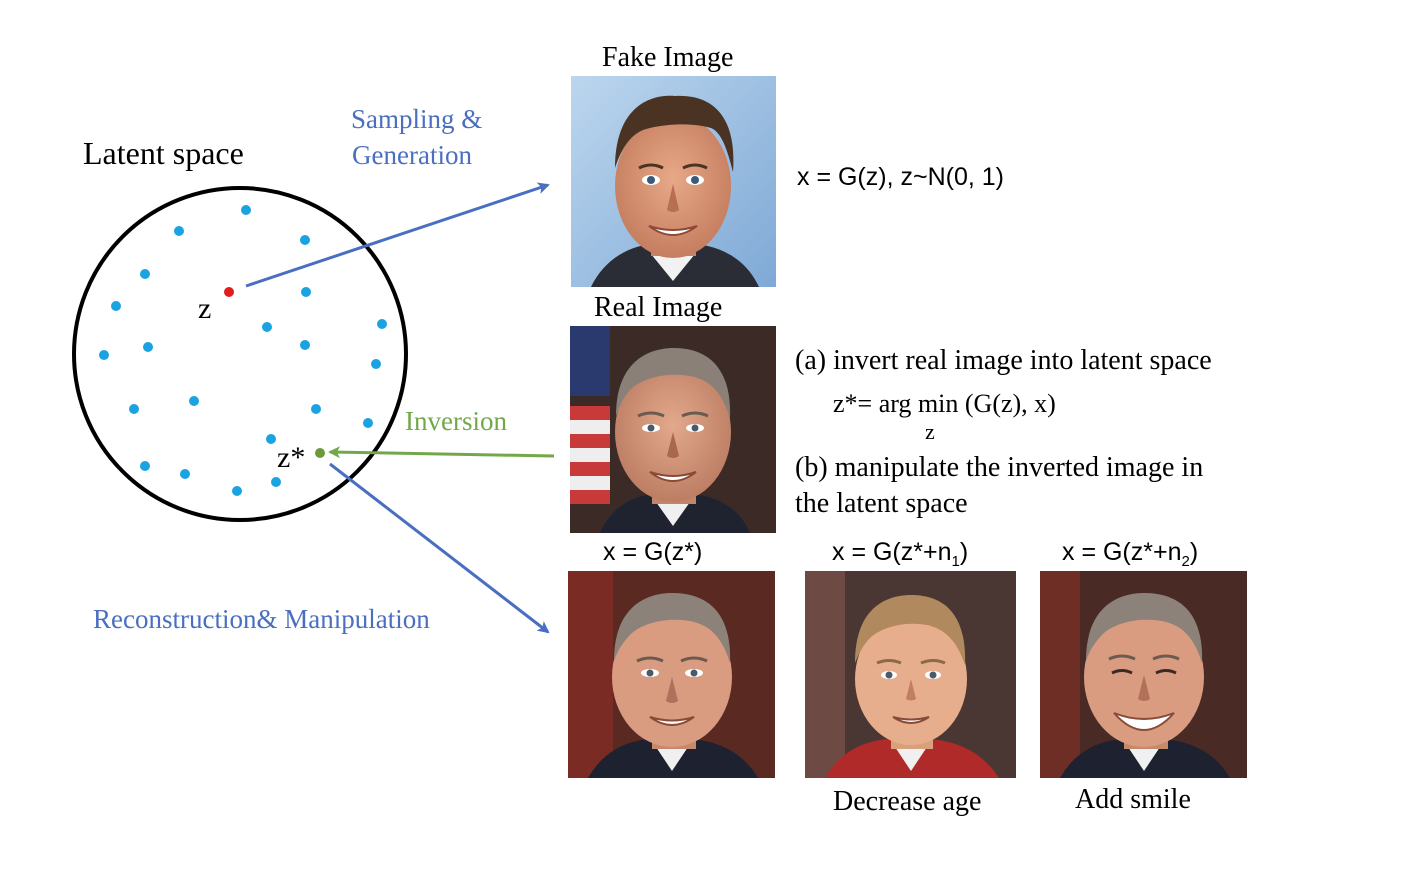 The height and width of the screenshot is (874, 1404). I want to click on reconstruction-label: Reconstruction& Manipulation, so click(261, 619).